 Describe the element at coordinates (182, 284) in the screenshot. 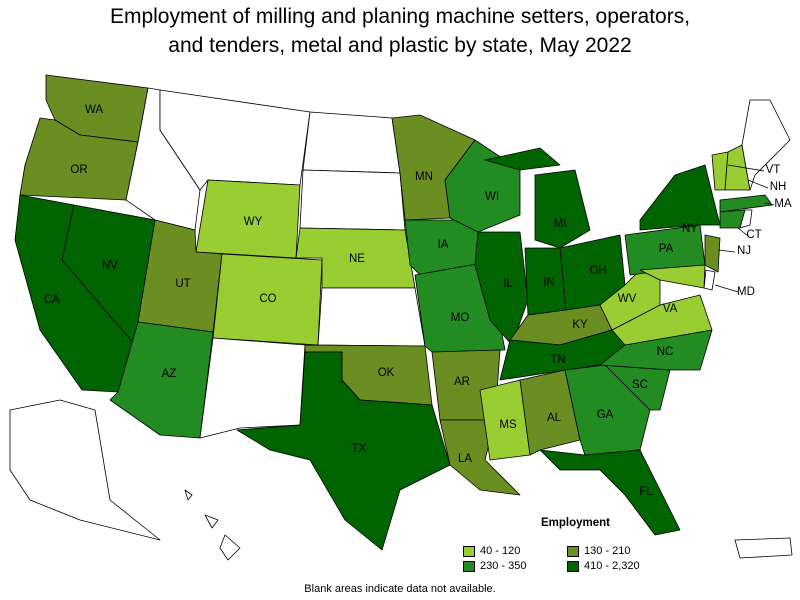

I see `state-label-ut: UT` at that location.